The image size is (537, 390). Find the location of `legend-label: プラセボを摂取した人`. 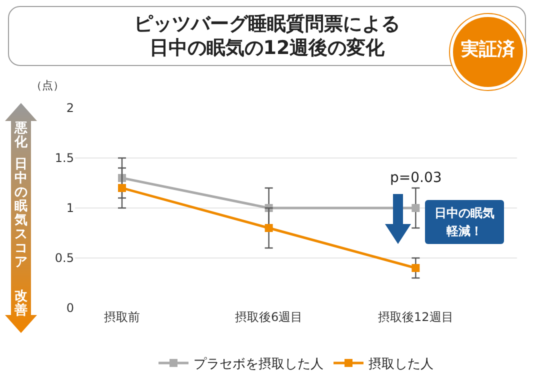

legend-label: プラセボを摂取した人 is located at coordinates (259, 364).